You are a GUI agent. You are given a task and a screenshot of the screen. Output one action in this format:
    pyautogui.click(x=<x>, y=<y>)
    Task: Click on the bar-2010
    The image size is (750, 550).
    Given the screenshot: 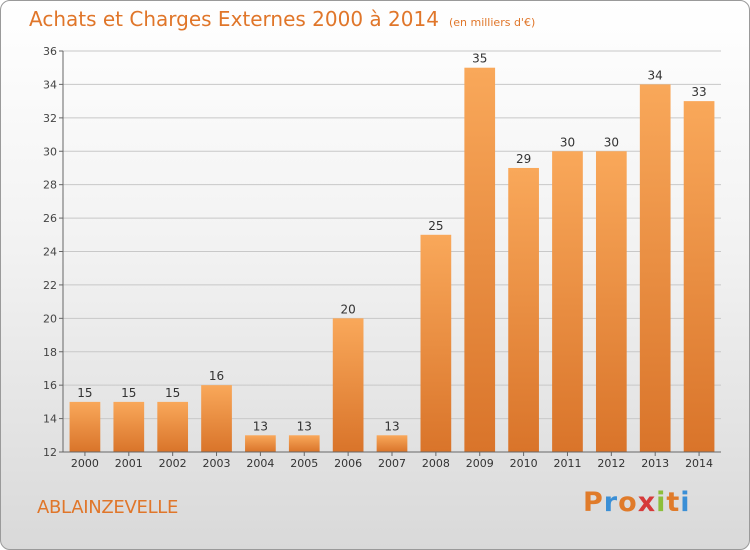 What is the action you would take?
    pyautogui.click(x=523, y=310)
    